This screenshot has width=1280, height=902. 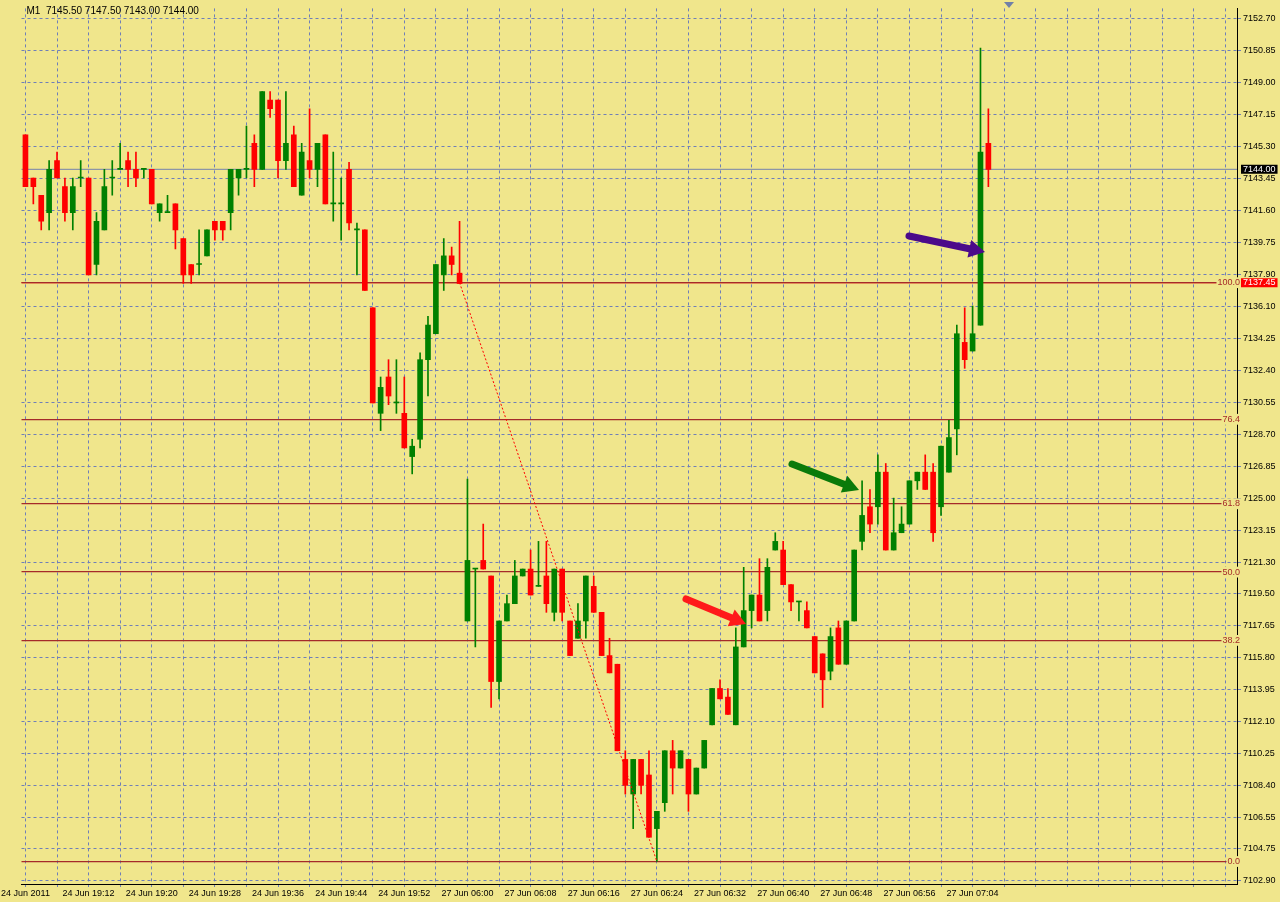 What do you see at coordinates (720, 892) in the screenshot?
I see `x-tick-label: 27 Jun 06:32` at bounding box center [720, 892].